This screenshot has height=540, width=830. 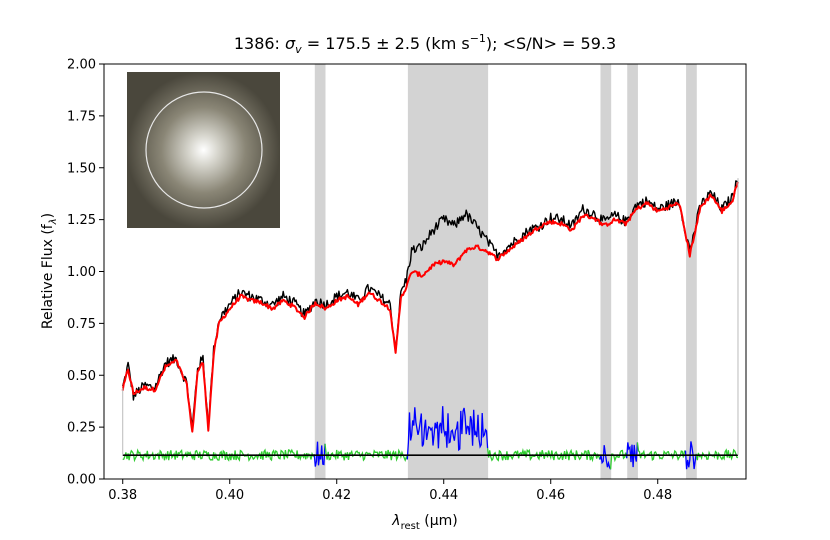 I want to click on y-tick-label: 2.00, so click(x=81, y=65).